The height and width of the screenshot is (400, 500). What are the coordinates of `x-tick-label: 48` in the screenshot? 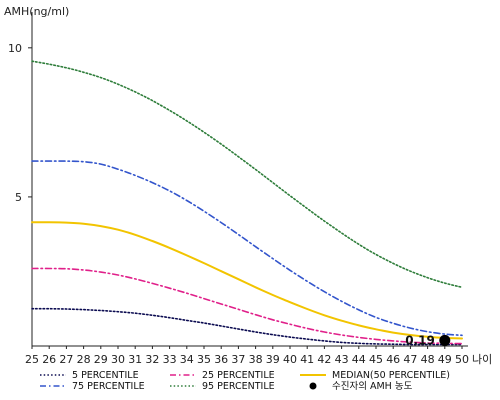 It's located at (428, 359).